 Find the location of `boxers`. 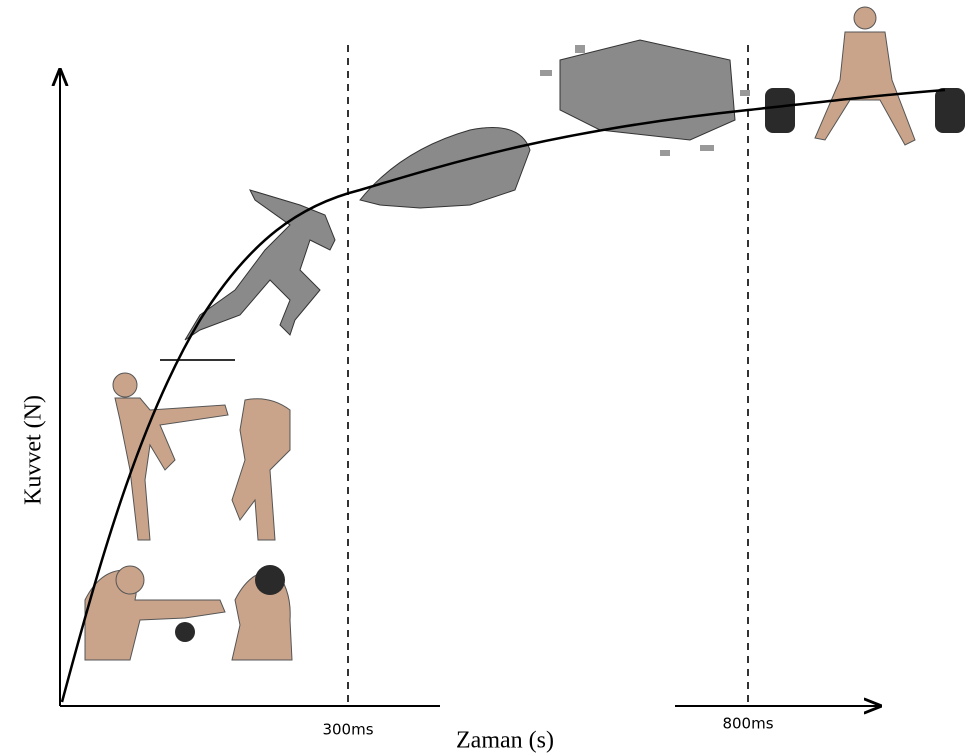

boxers is located at coordinates (188, 613).